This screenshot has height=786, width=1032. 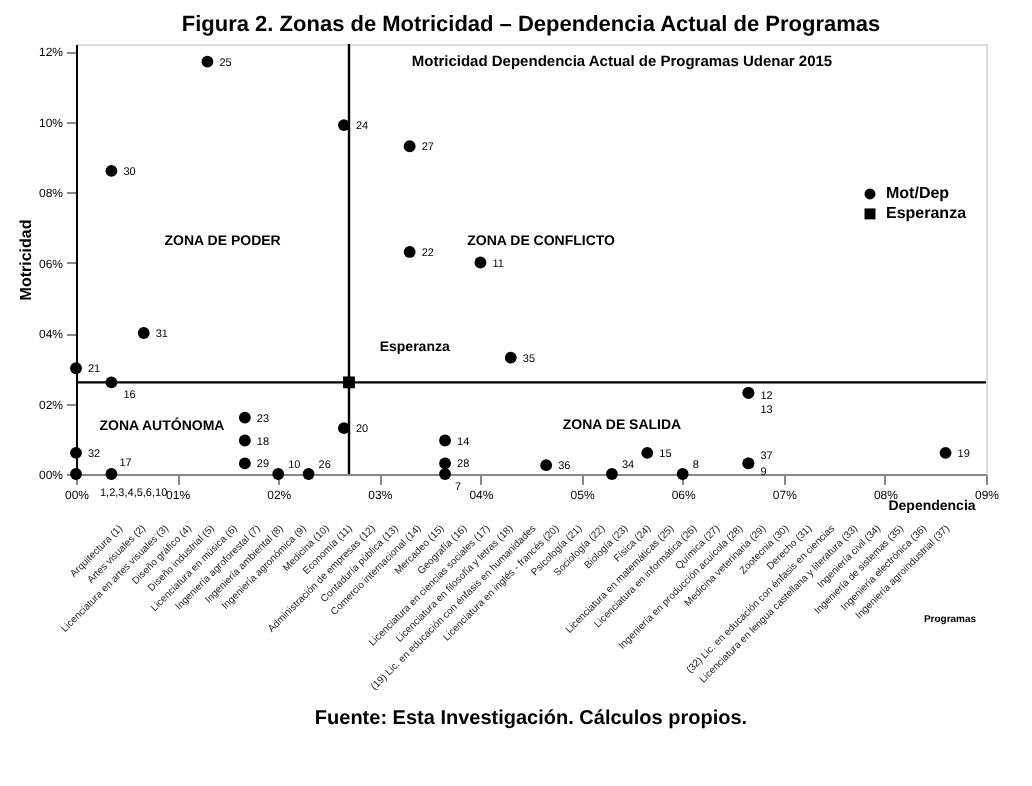 I want to click on chart-title: Figura 2. Zonas de Motricidad – Dependencia Actual de Programas, so click(x=531, y=24).